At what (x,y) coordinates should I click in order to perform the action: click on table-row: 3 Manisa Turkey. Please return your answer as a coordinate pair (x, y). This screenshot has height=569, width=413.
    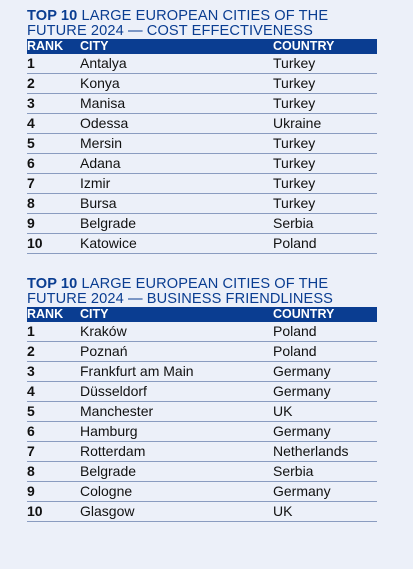
    Looking at the image, I should click on (202, 103).